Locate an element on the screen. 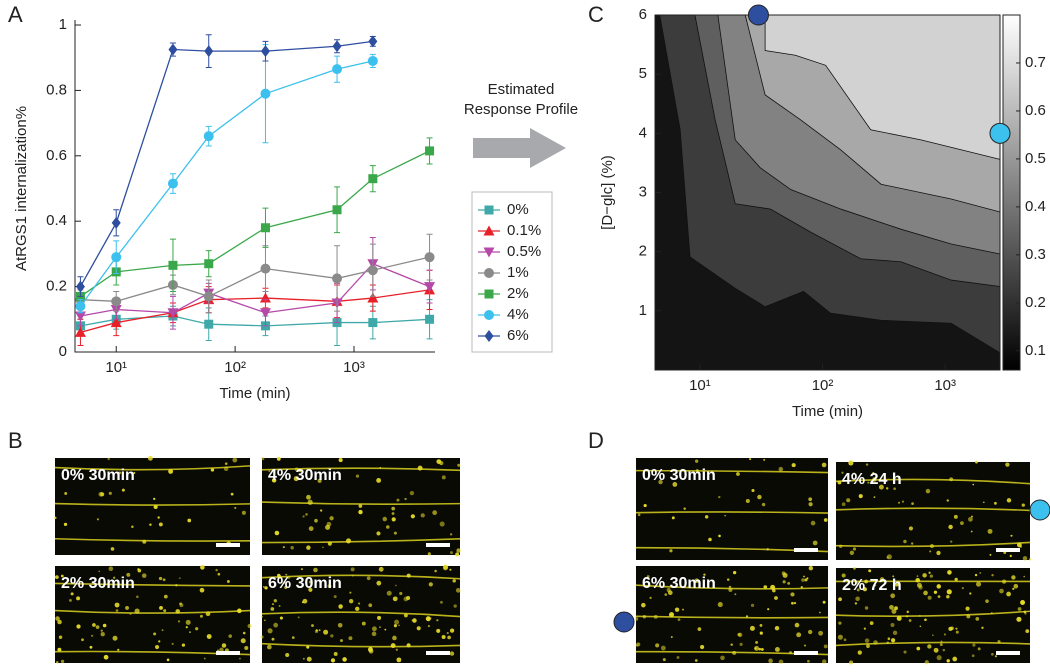 The width and height of the screenshot is (1050, 672). scale-bar is located at coordinates (228, 653).